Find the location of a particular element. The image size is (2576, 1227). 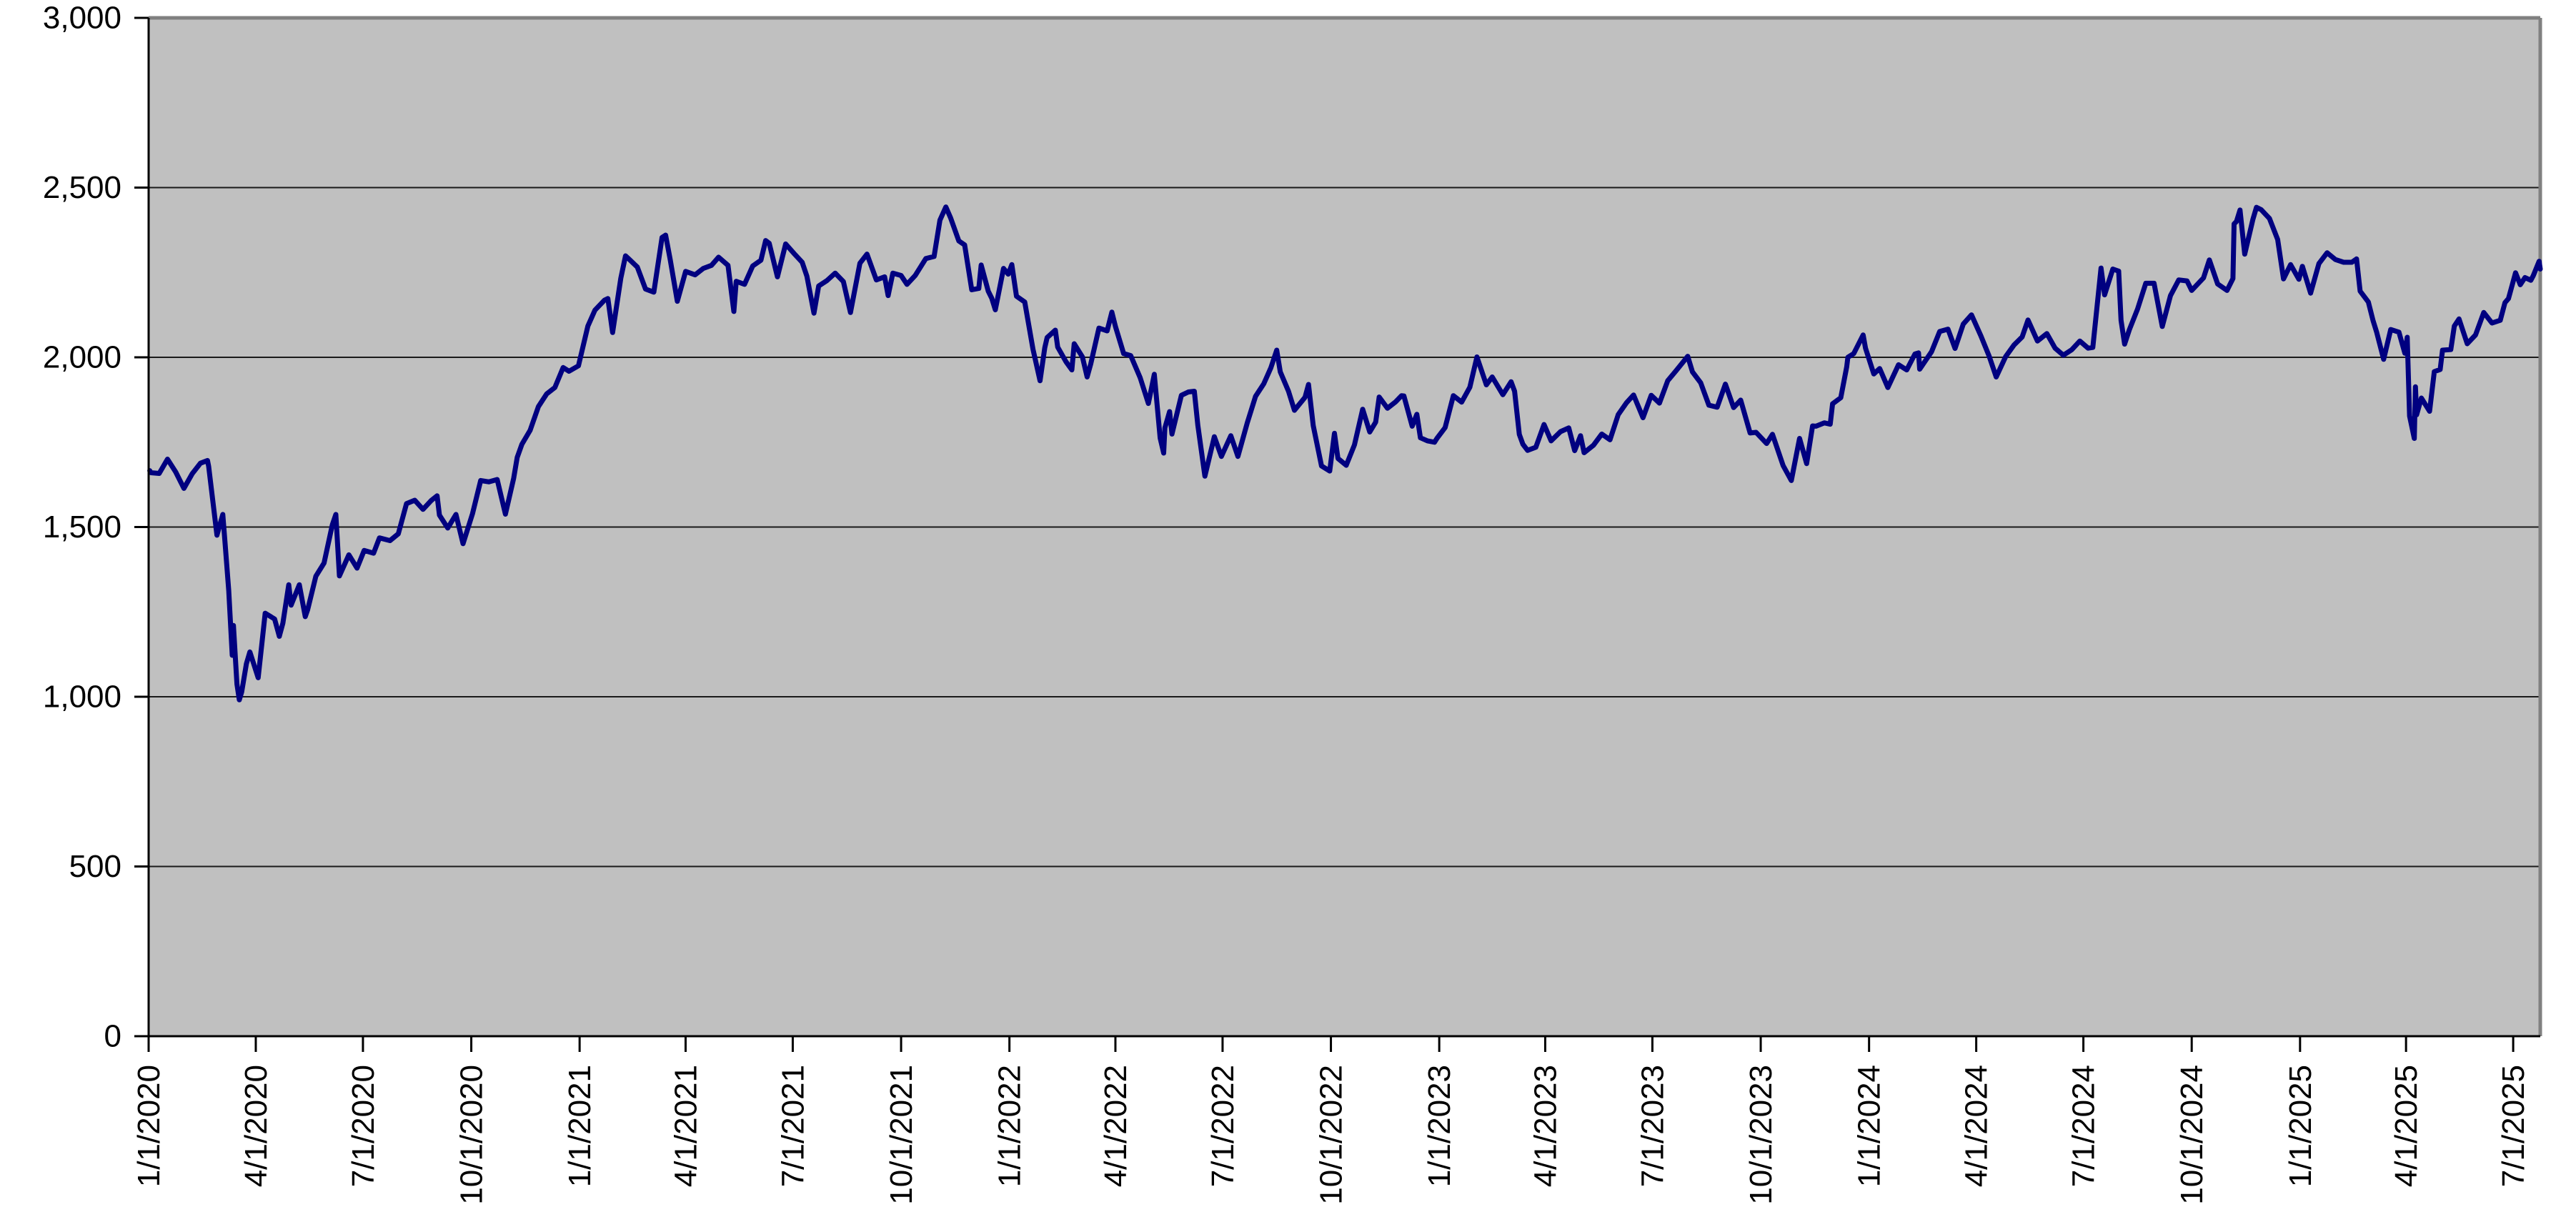

x-axis-tick-label: 4/1/2023 is located at coordinates (1545, 1126).